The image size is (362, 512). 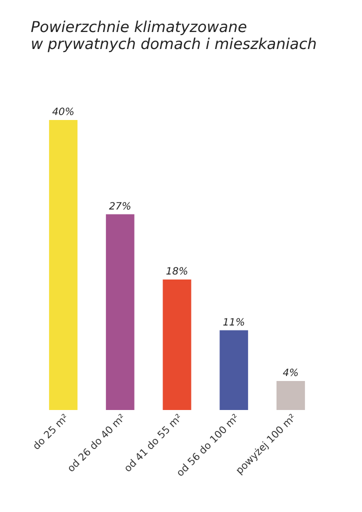 I want to click on x-tick-label: do 25 m², so click(x=51, y=432).